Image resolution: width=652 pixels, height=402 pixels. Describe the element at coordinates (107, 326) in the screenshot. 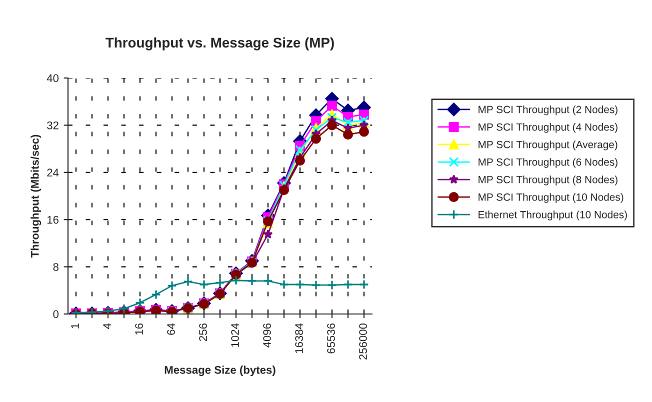

I see `x-tick-label: 4` at that location.